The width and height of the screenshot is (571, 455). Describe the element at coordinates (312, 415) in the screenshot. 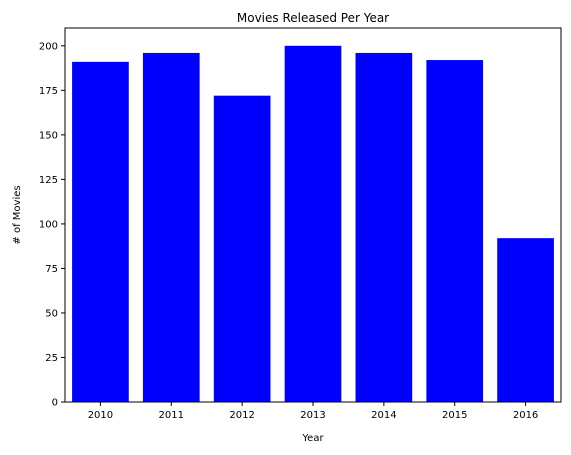

I see `x-tick-label: 2013` at that location.